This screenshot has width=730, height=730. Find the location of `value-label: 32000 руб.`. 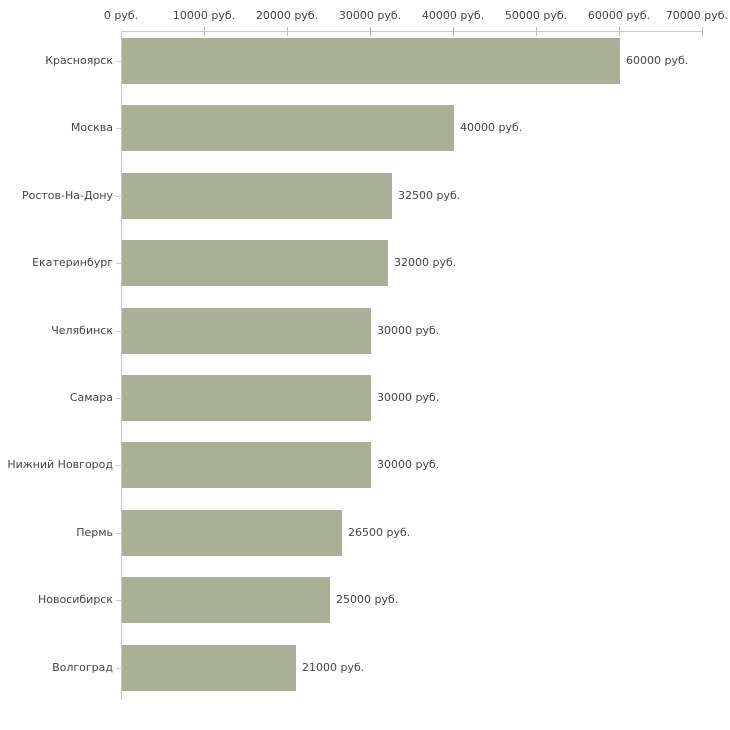

value-label: 32000 руб. is located at coordinates (425, 262).